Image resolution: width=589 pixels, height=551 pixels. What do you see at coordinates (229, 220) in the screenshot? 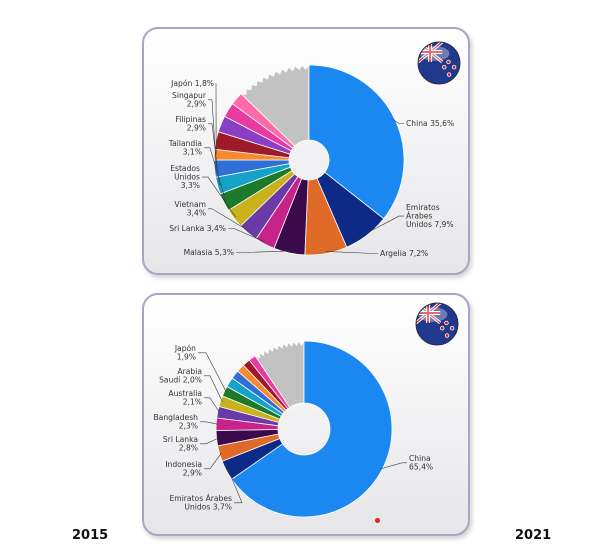
I see `leader-line-vietnam` at bounding box center [229, 220].